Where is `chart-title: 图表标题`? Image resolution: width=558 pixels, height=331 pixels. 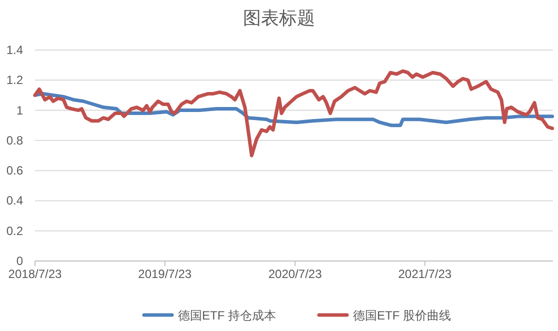
chart-title: 图表标题 is located at coordinates (279, 18).